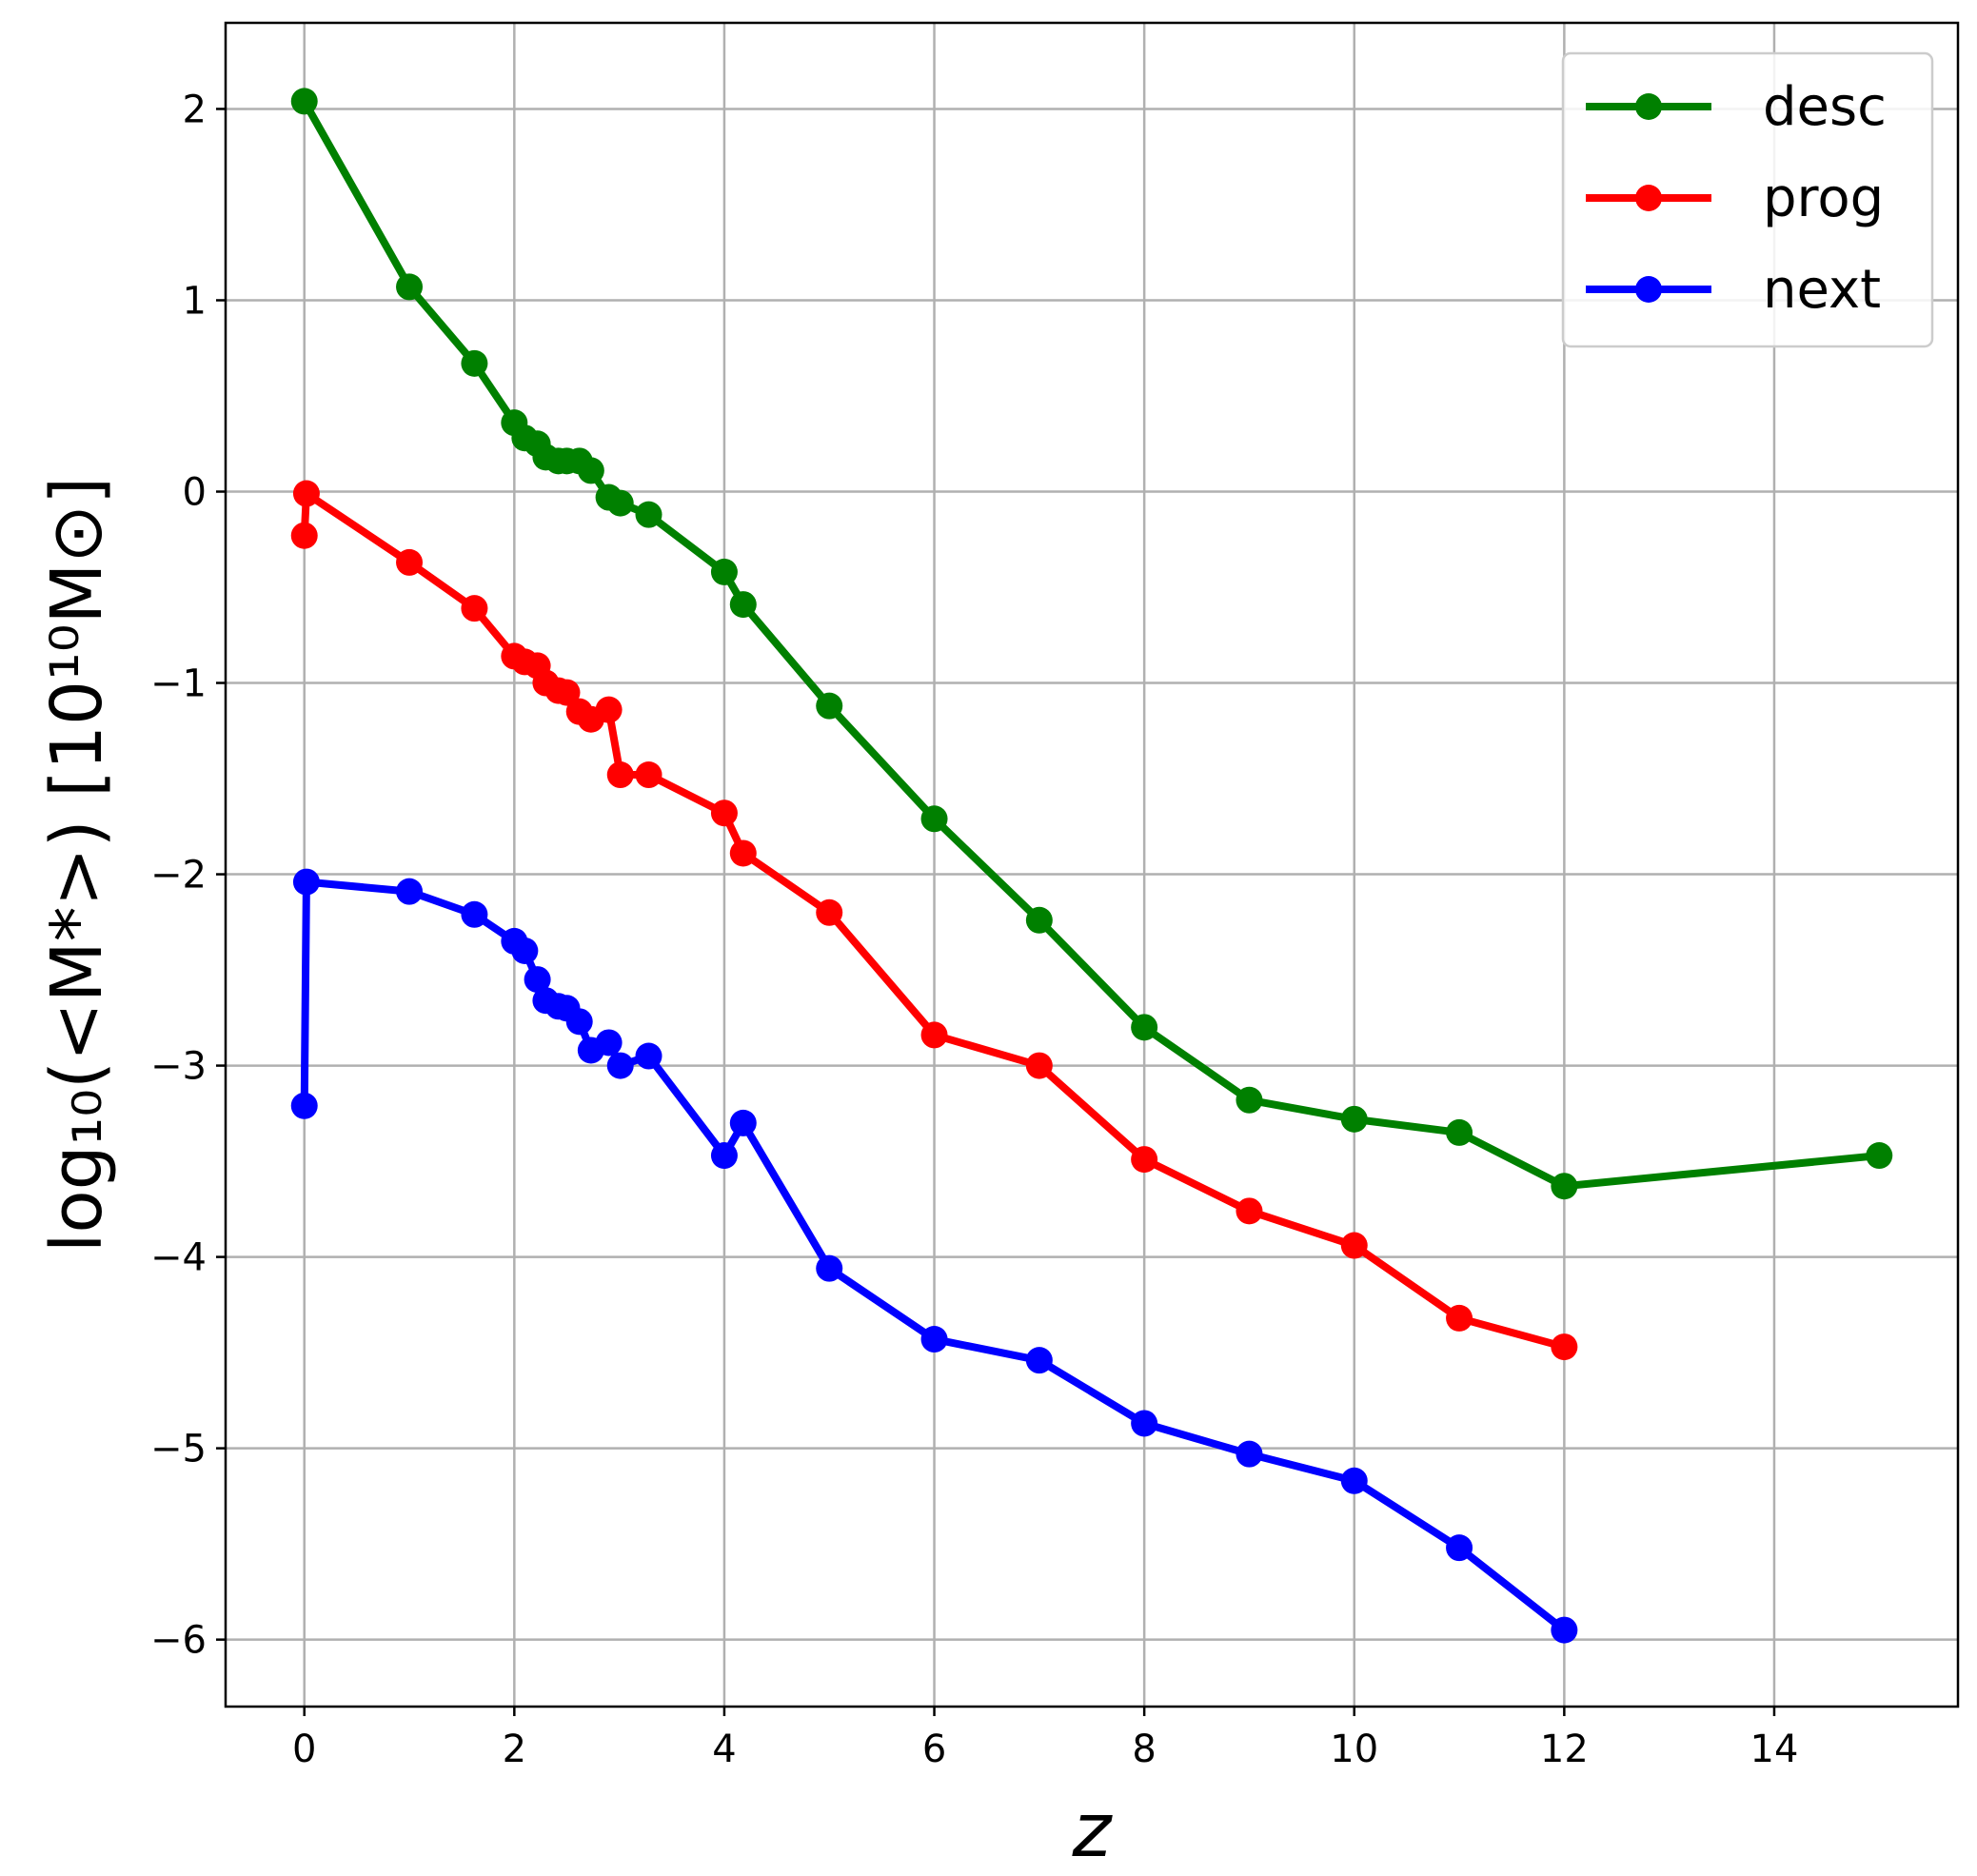 The height and width of the screenshot is (1876, 1977). I want to click on legend-marker-desc, so click(1648, 106).